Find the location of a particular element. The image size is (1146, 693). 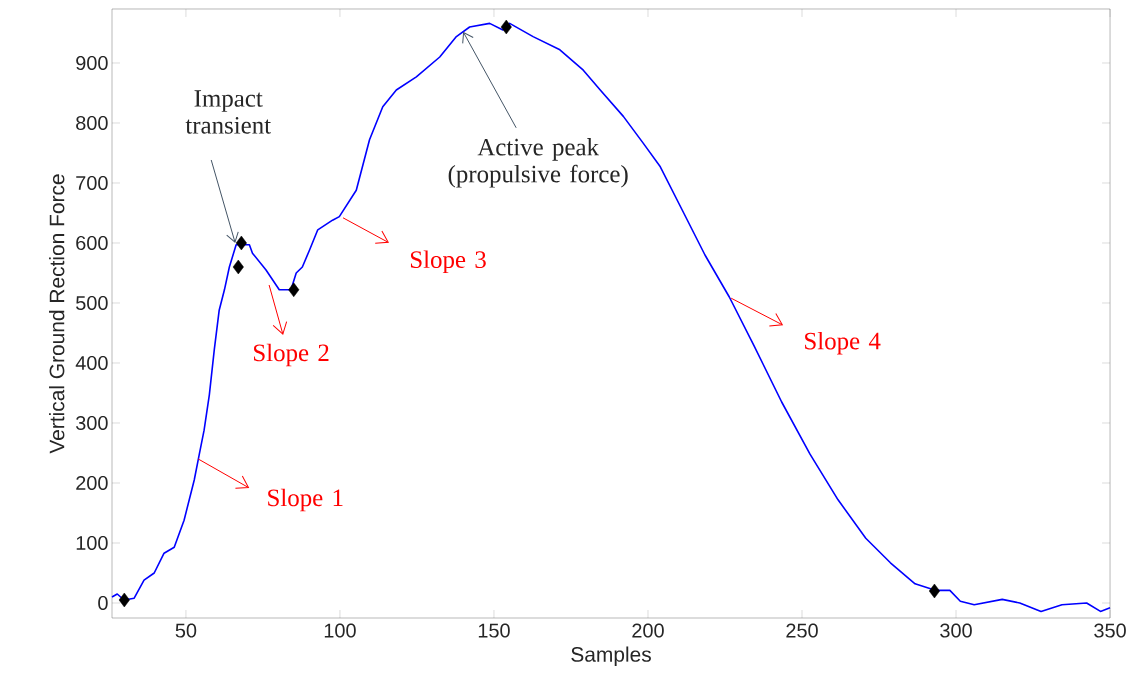

y-tick-label: 0 is located at coordinates (103, 603).